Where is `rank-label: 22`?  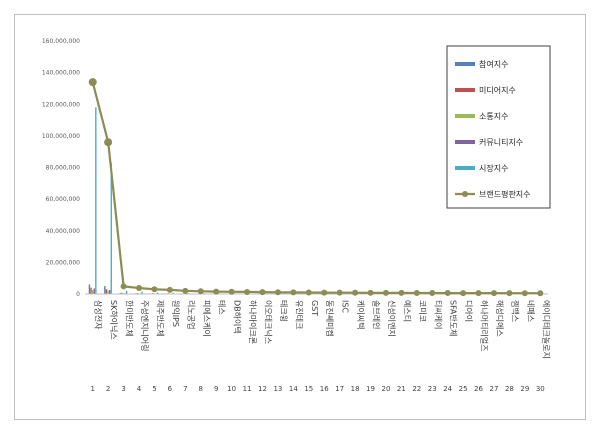 rank-label: 22 is located at coordinates (416, 389).